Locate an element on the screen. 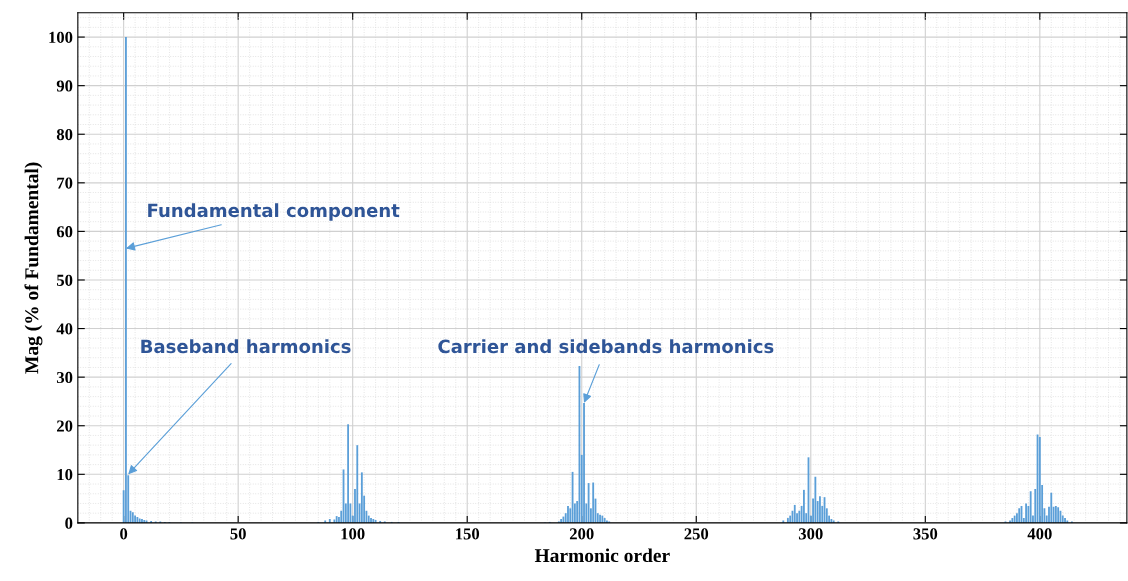 The image size is (1128, 581). x-tick-label: 150 is located at coordinates (468, 534).